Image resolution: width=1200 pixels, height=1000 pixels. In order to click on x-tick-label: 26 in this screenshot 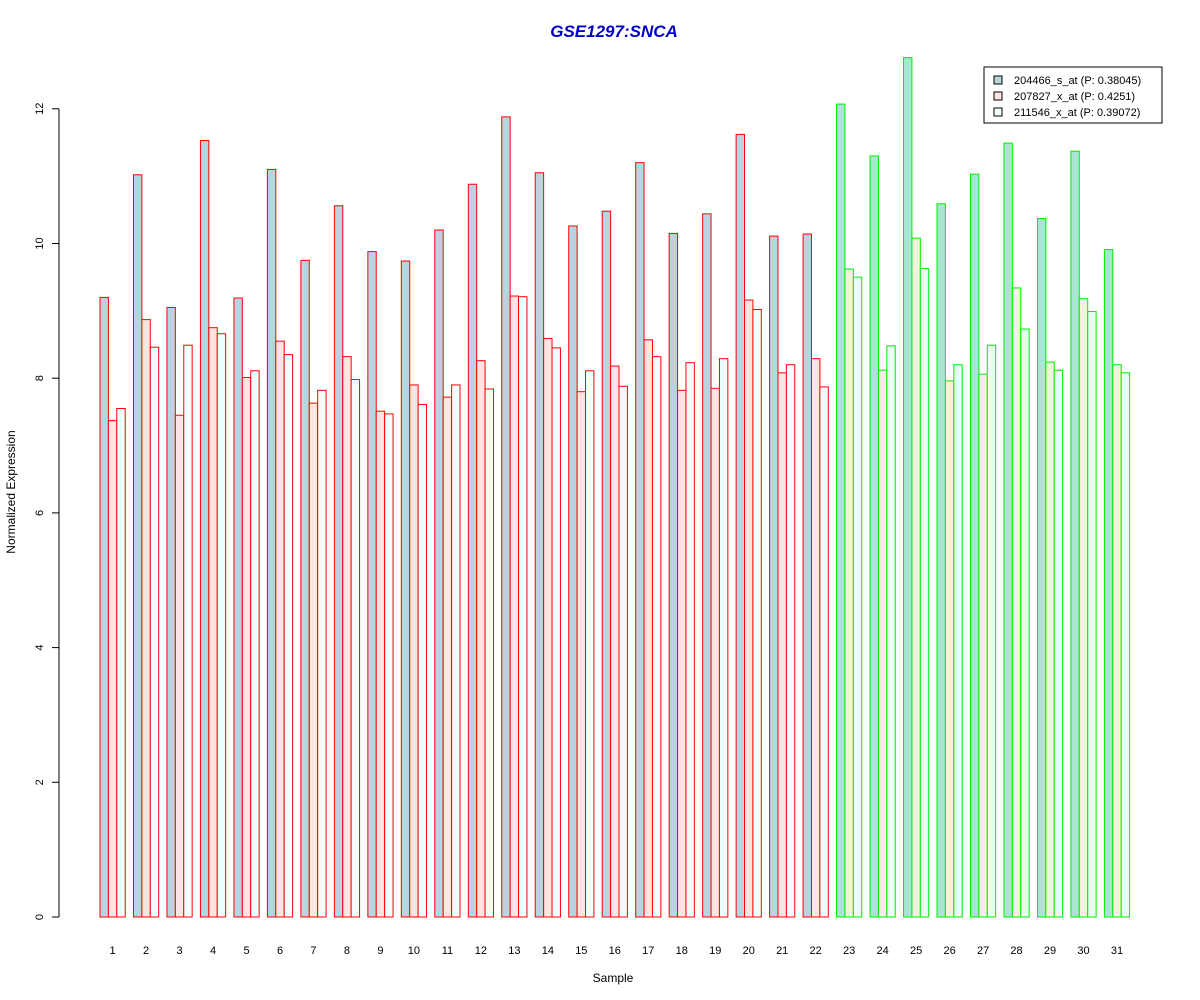, I will do `click(949, 951)`.